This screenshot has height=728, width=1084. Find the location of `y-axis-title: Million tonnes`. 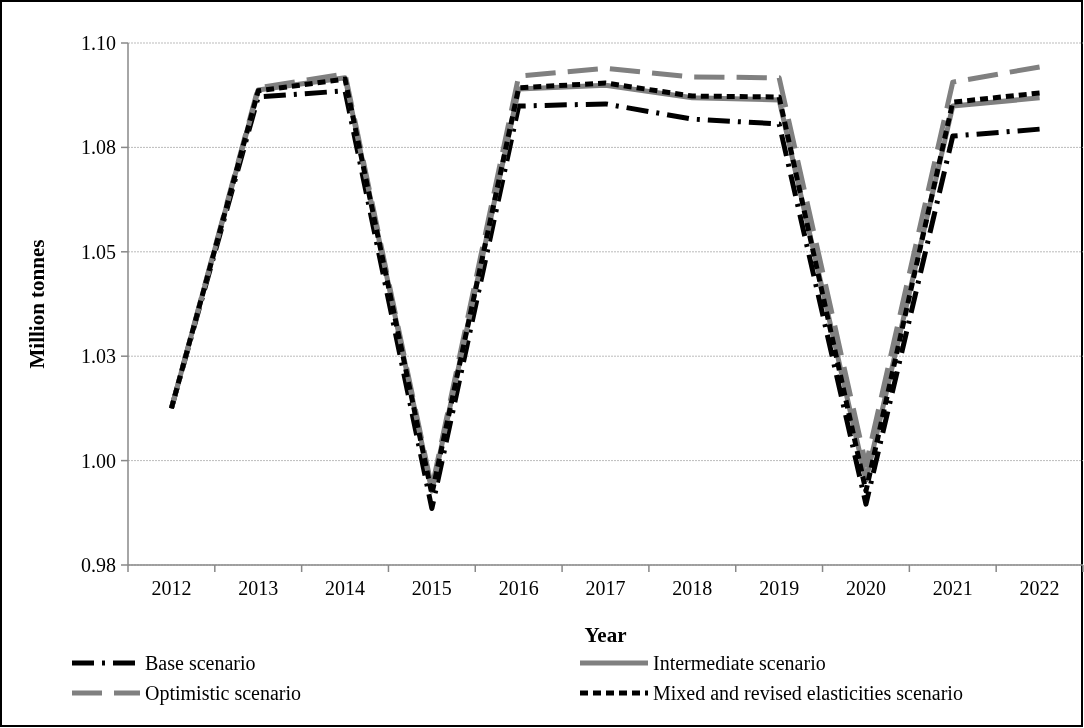

y-axis-title: Million tonnes is located at coordinates (37, 304).